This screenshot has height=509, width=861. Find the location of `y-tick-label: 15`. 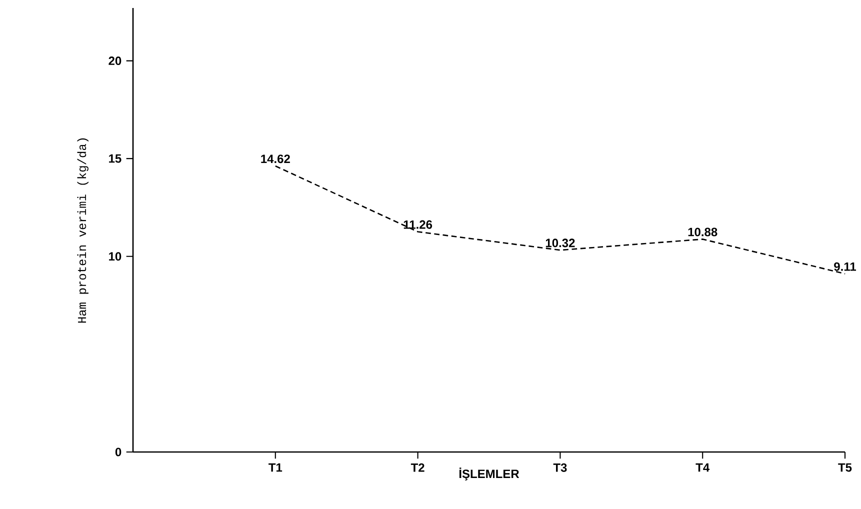

y-tick-label: 15 is located at coordinates (115, 158).